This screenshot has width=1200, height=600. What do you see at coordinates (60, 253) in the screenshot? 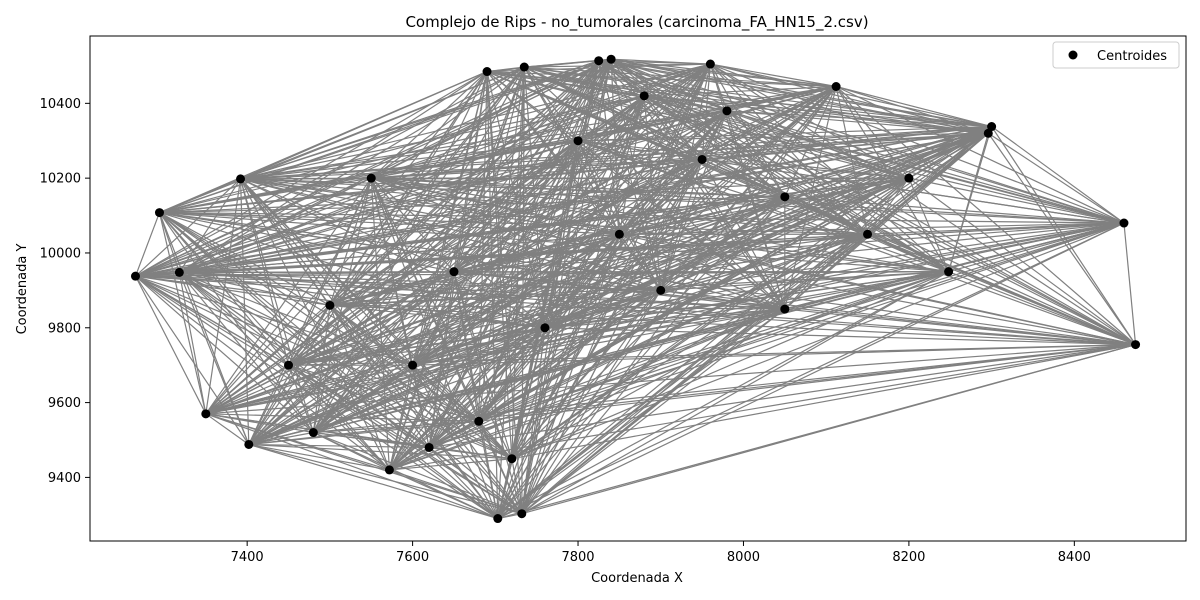
I see `y-tick-label: 10000` at bounding box center [60, 253].